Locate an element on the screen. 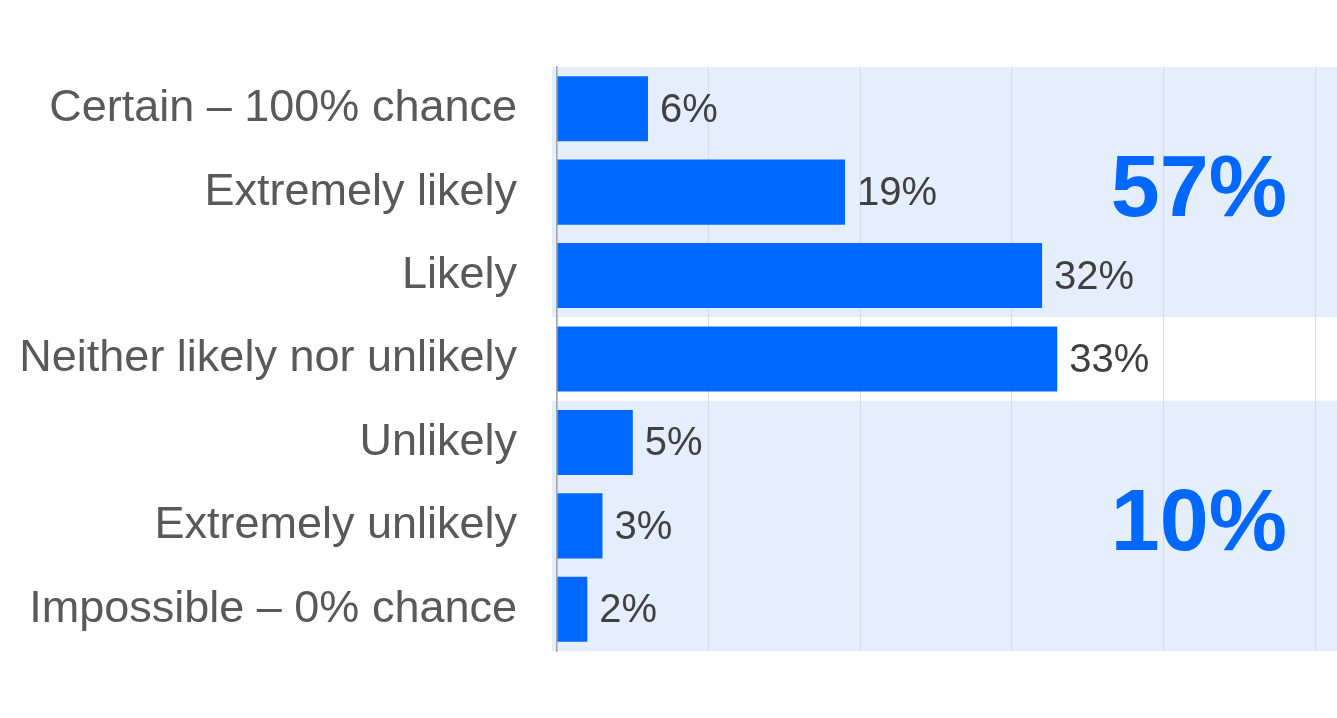 The height and width of the screenshot is (718, 1337). data-label: 19% is located at coordinates (897, 191).